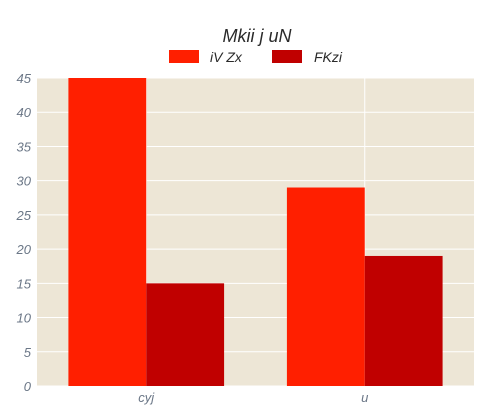 Image resolution: width=490 pixels, height=420 pixels. Describe the element at coordinates (184, 56) in the screenshot. I see `legend-swatch-iv-zx` at that location.